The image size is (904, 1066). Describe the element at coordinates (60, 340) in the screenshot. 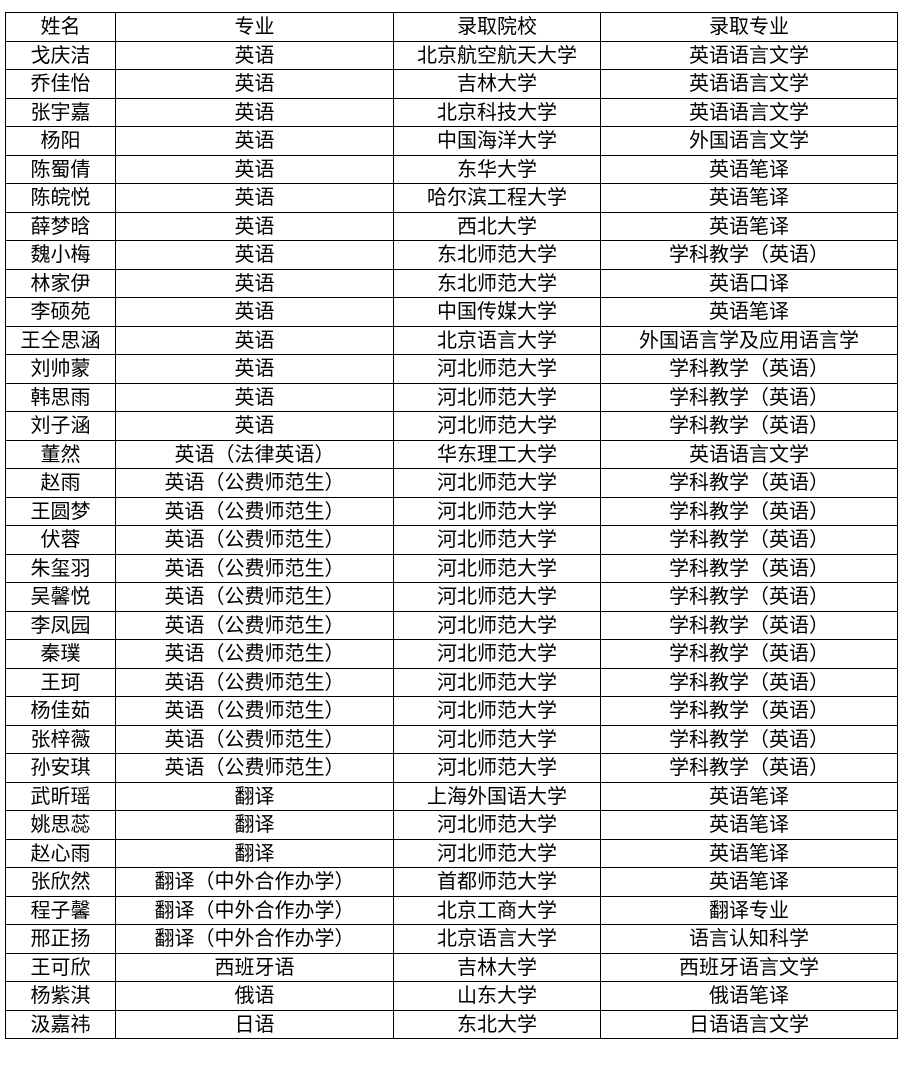

I see `cell-name: 王仝思涵` at that location.